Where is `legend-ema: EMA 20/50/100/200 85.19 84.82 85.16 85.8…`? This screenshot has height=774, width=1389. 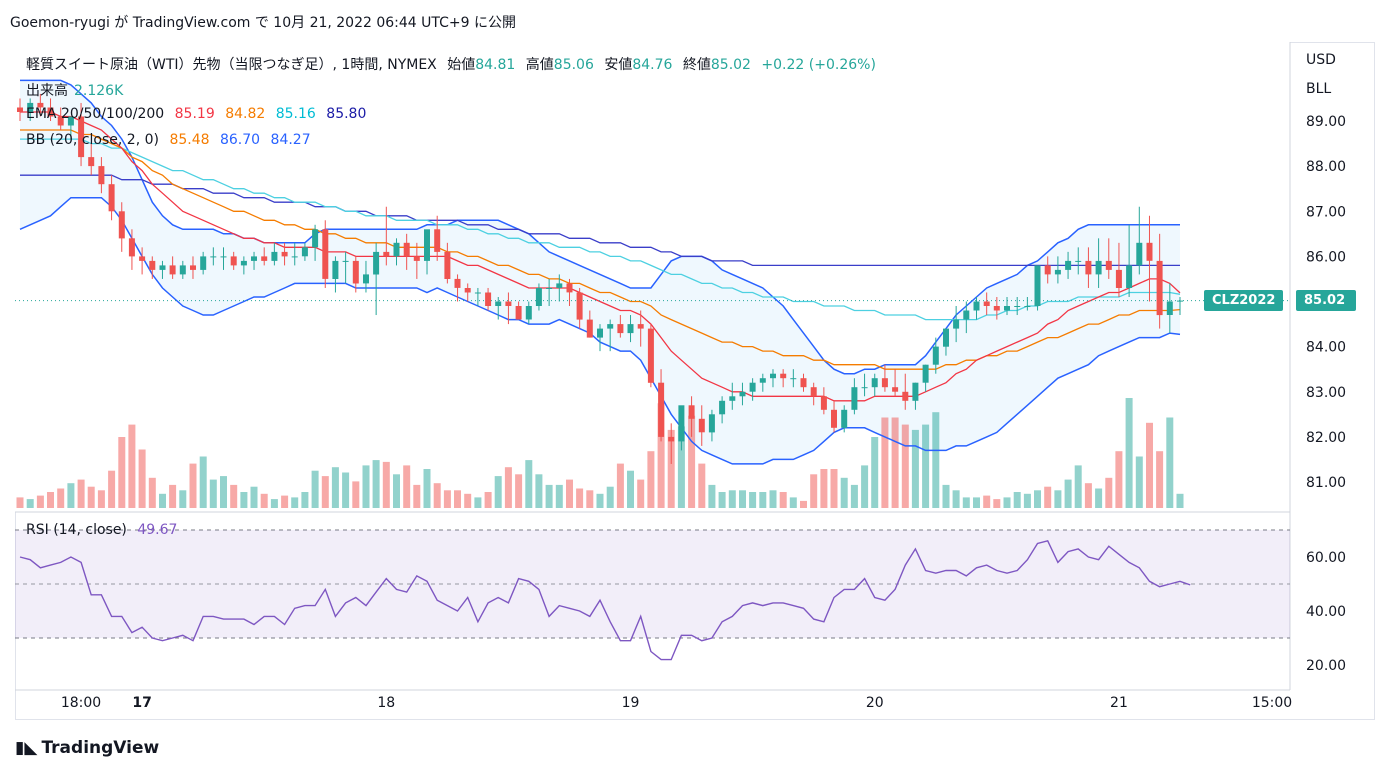 legend-ema: EMA 20/50/100/200 85.19 84.82 85.16 85.8… is located at coordinates (199, 114).